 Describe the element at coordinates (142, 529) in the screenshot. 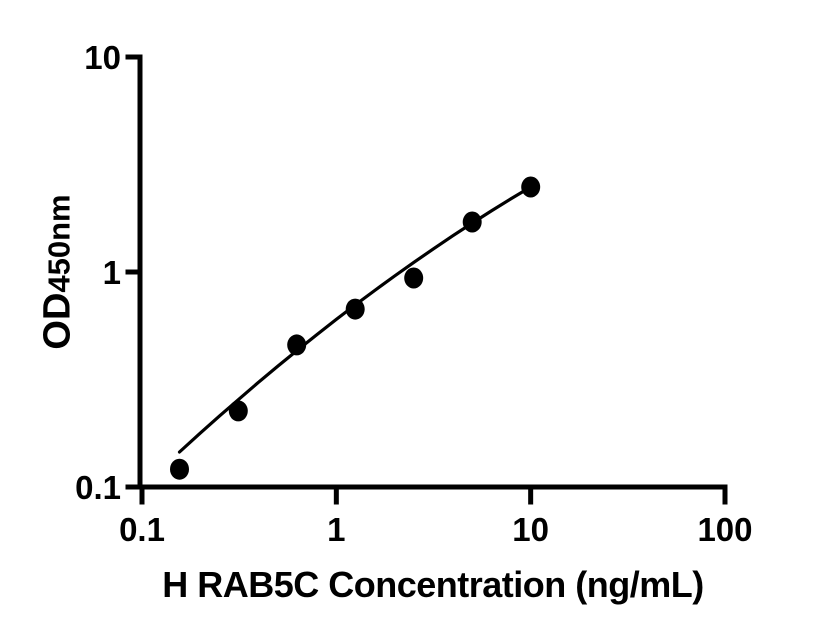

I see `x-tick-label-0.1: 0.1` at that location.